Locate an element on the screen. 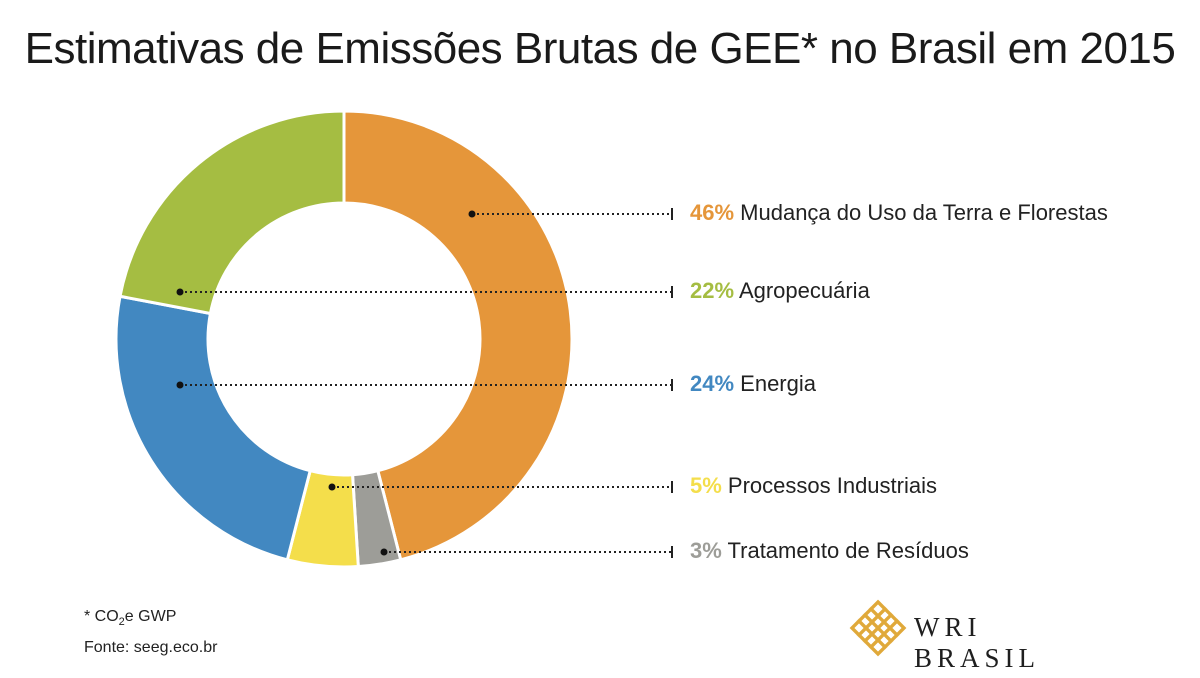 Image resolution: width=1200 pixels, height=678 pixels. legend-percent: 24% is located at coordinates (712, 383).